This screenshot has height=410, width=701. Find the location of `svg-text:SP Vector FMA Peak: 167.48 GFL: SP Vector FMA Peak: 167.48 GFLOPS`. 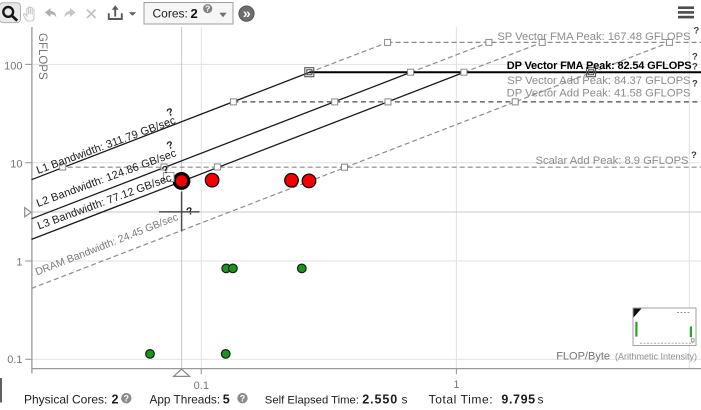

svg-text:SP Vector FMA Peak: 167.48 GFL: SP Vector FMA Peak: 167.48 GFLOPS is located at coordinates (593, 37).